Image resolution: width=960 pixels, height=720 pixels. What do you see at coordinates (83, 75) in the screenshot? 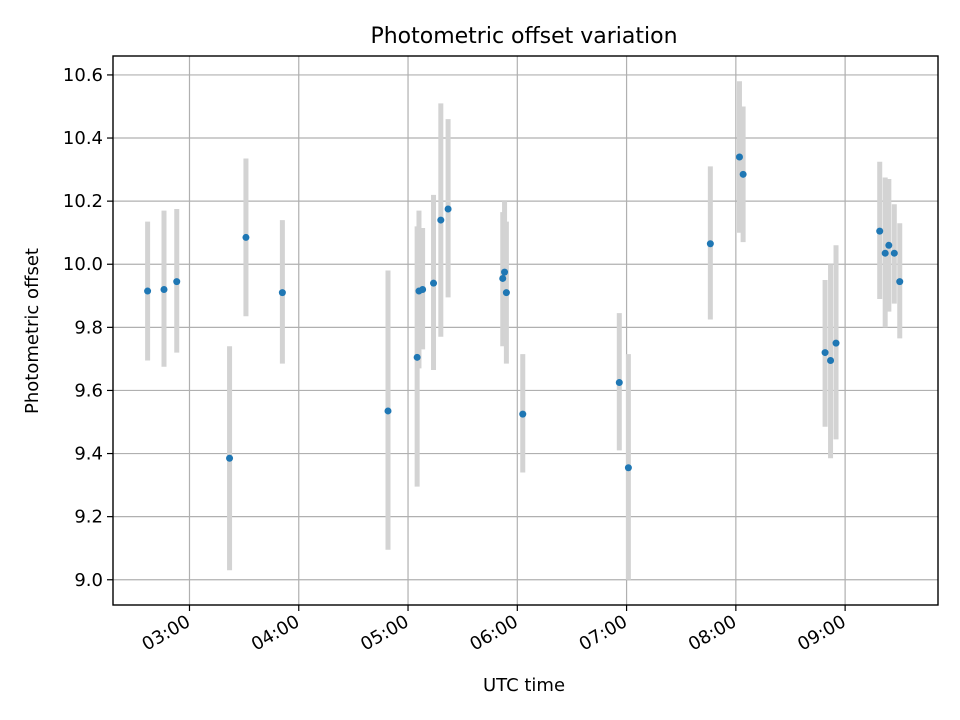
I see `y-tick-label: 10.6` at bounding box center [83, 75].